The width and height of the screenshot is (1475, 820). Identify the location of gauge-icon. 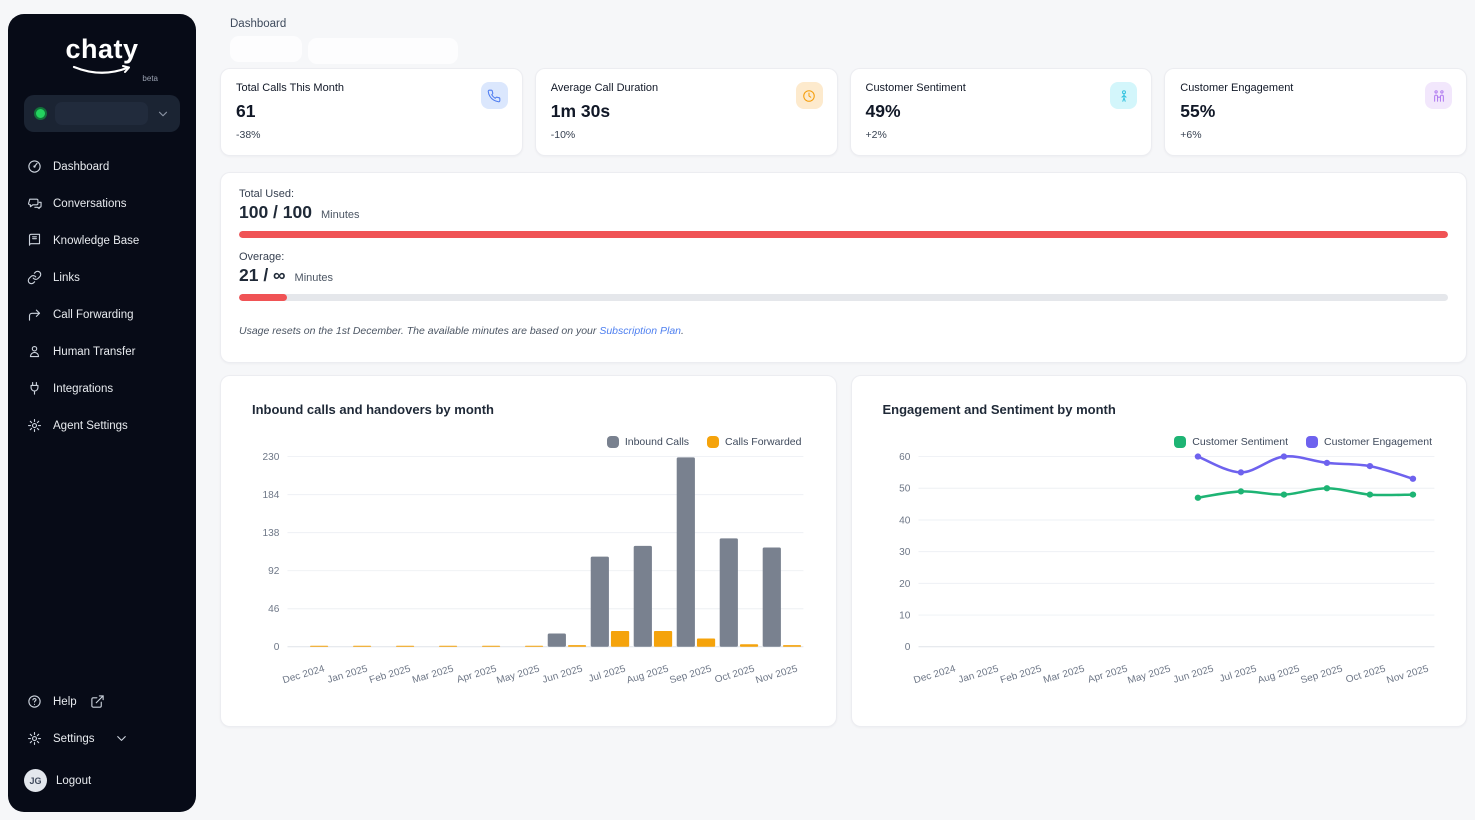
(34, 166).